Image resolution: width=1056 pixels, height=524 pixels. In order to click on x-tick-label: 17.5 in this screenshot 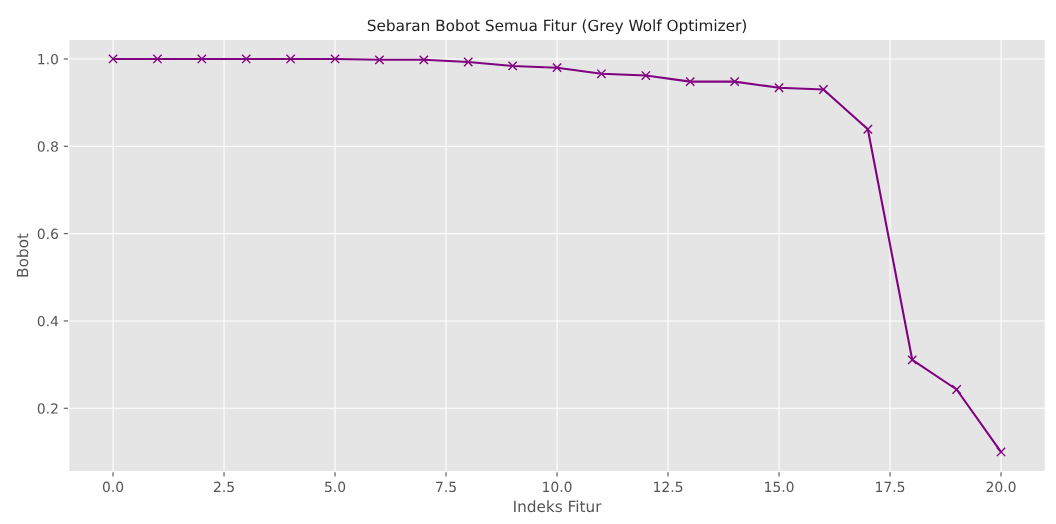, I will do `click(890, 487)`.